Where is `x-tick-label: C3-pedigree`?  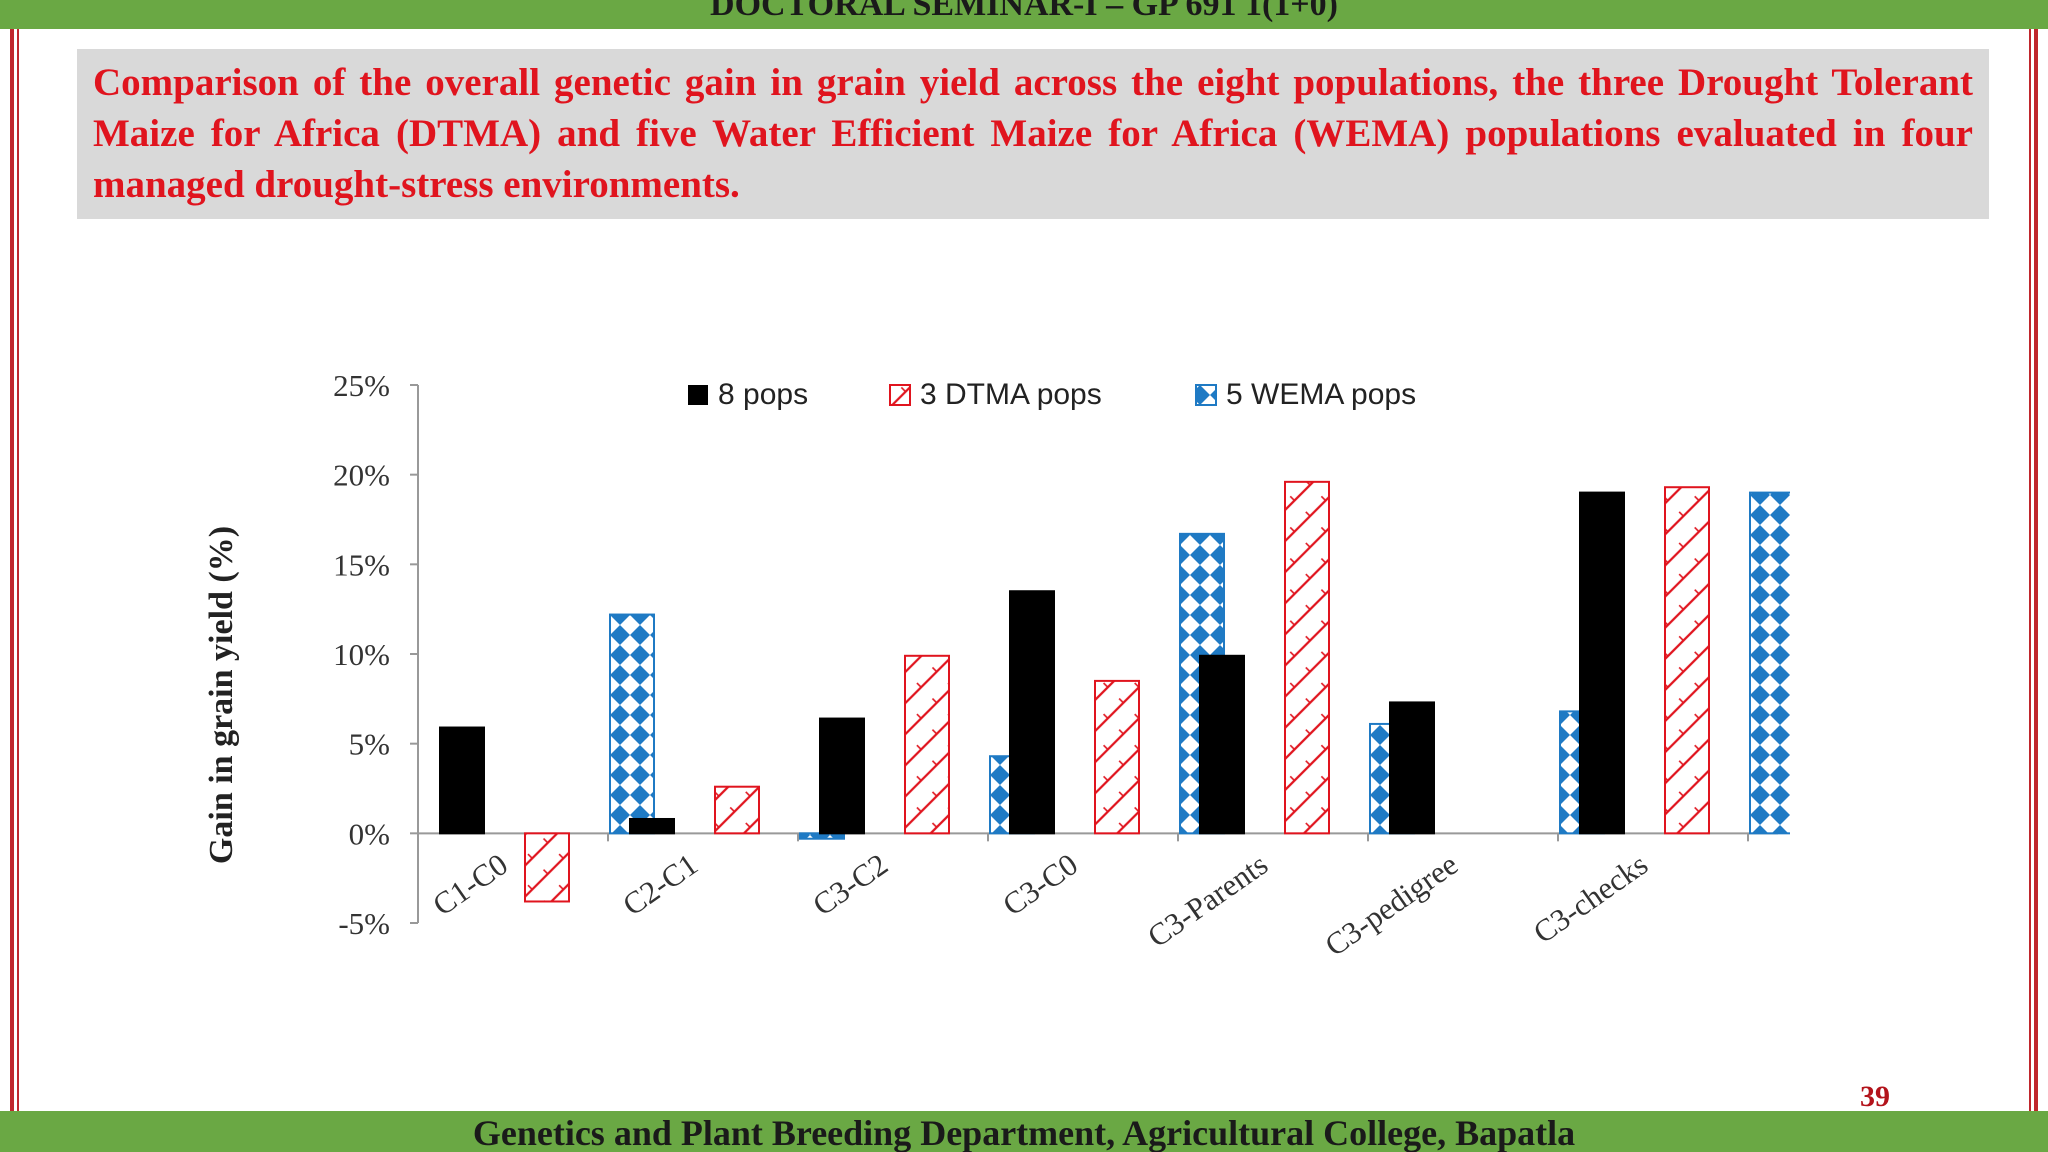
x-tick-label: C3-pedigree is located at coordinates (1391, 904).